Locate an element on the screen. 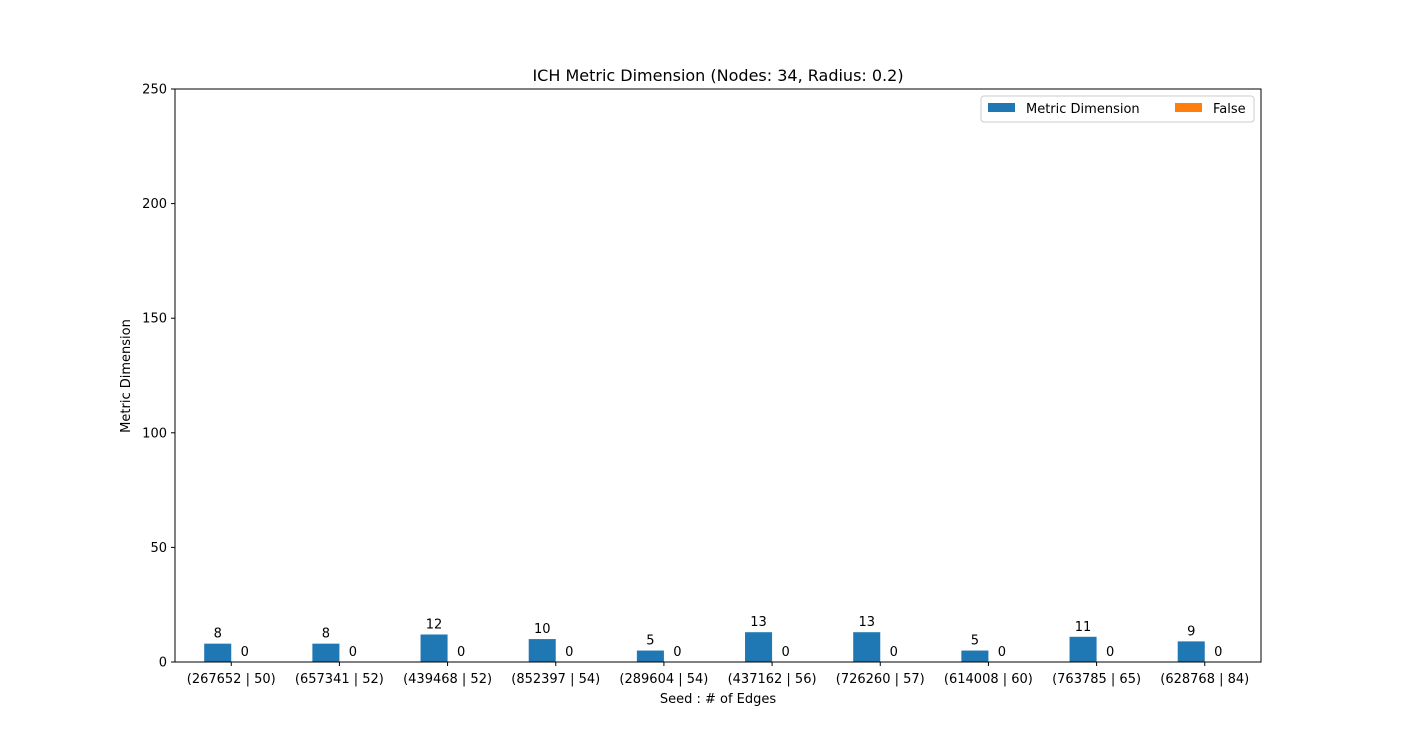 Image resolution: width=1401 pixels, height=744 pixels. x-tick-label: (628768 | 84) is located at coordinates (1204, 679).